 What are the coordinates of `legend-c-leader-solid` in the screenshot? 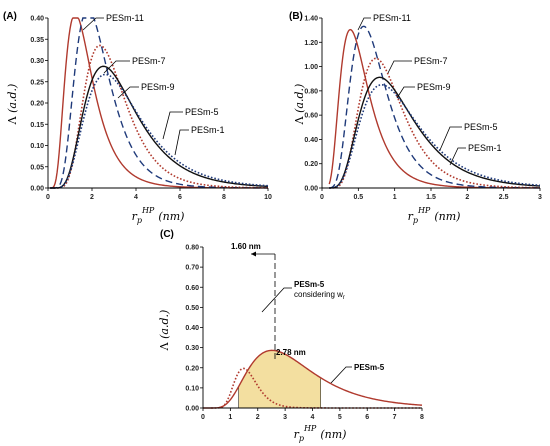 It's located at (341, 375).